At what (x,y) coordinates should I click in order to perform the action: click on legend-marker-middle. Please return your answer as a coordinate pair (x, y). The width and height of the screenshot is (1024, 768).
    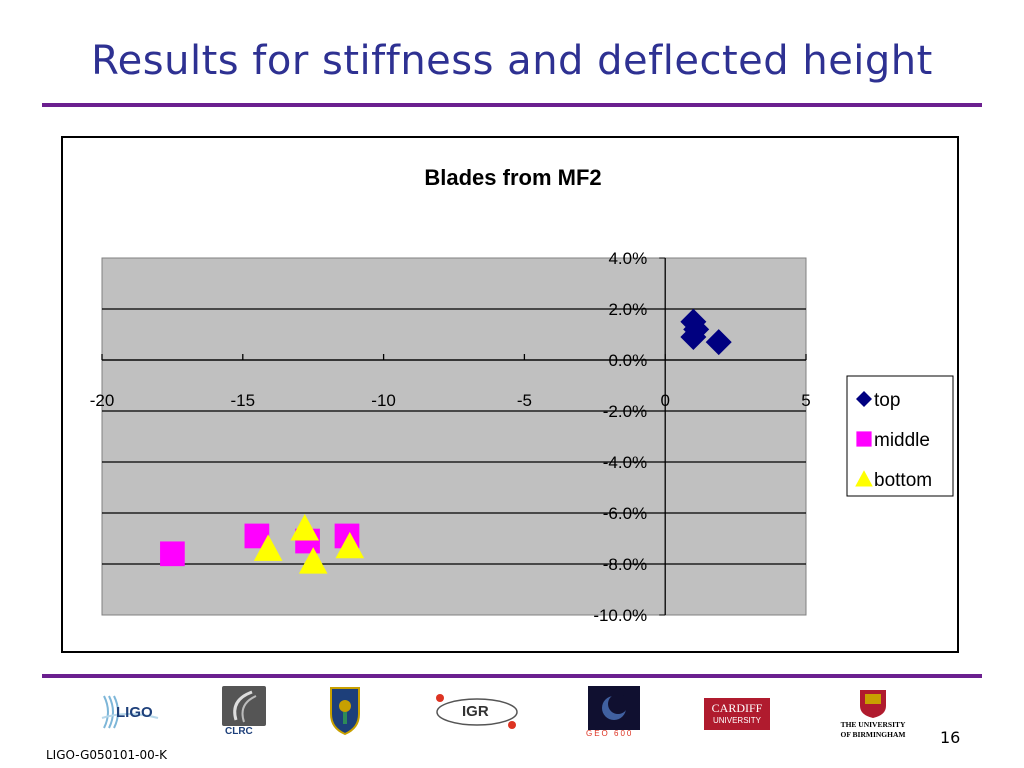
    Looking at the image, I should click on (864, 439).